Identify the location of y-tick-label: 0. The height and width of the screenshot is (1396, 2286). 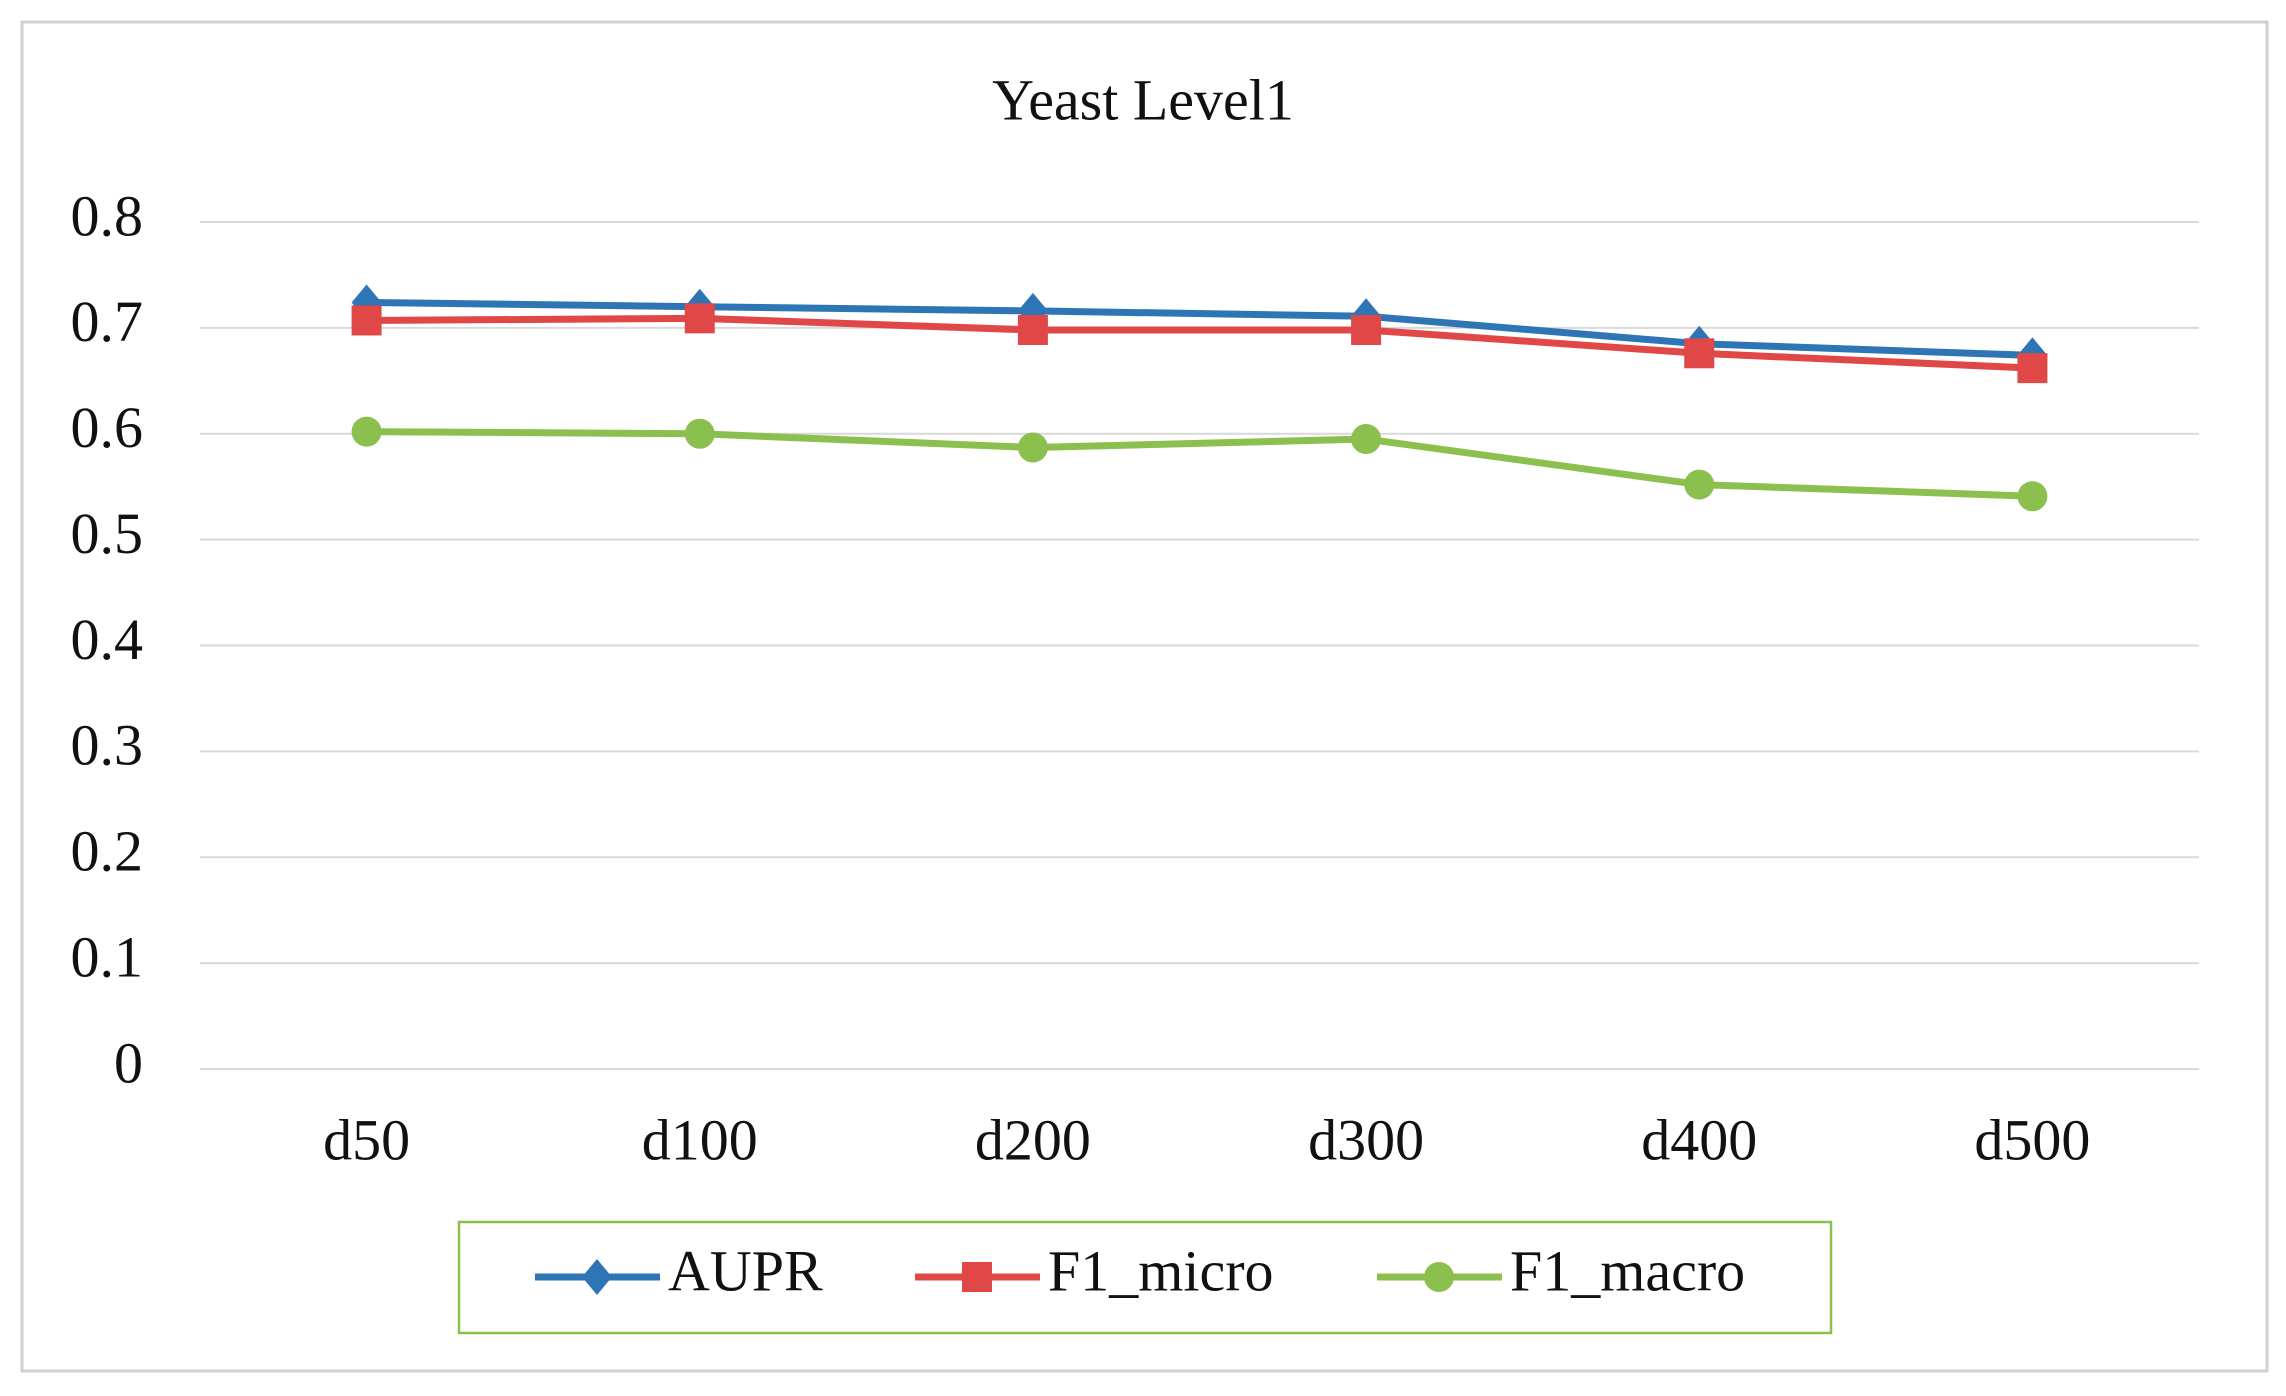
(128, 1062).